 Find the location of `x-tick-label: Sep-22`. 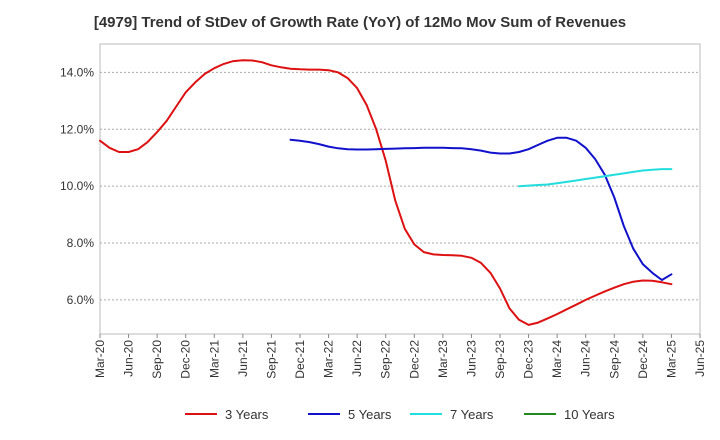

x-tick-label: Sep-22 is located at coordinates (386, 359).